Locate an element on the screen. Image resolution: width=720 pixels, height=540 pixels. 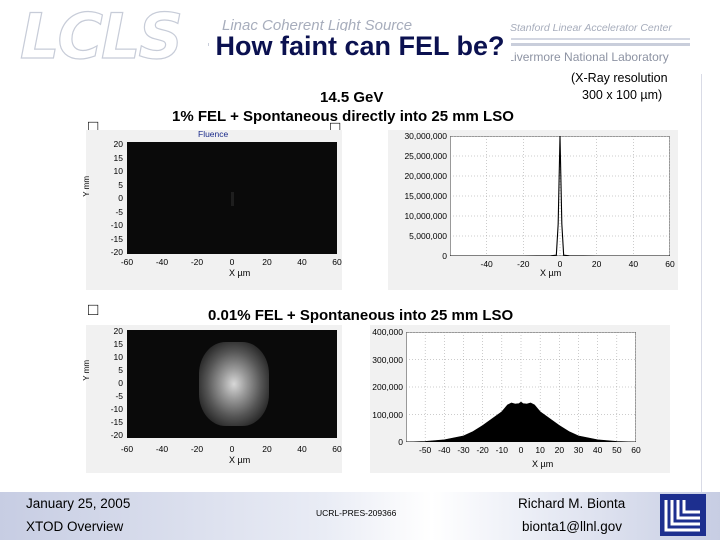
x-tick-label: 30 is located at coordinates (578, 450).